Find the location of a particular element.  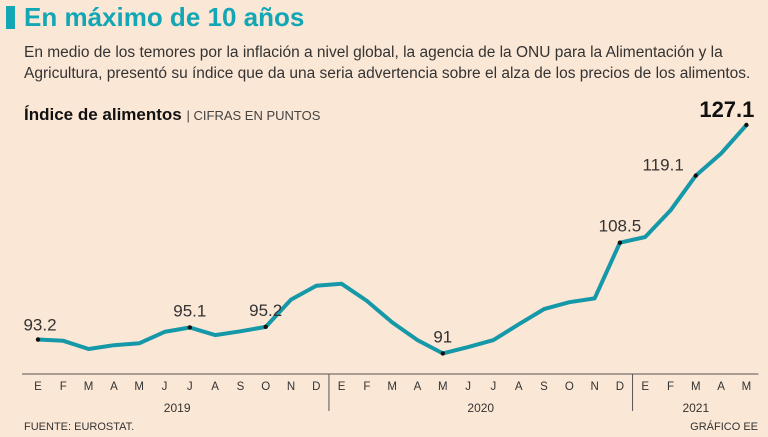

data-label: 127.1 is located at coordinates (726, 109).